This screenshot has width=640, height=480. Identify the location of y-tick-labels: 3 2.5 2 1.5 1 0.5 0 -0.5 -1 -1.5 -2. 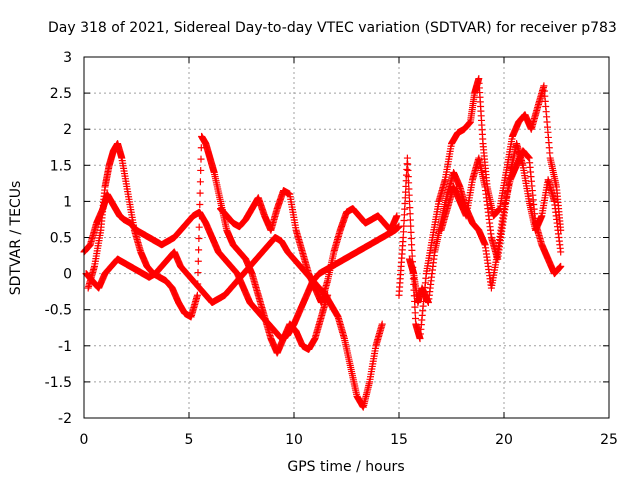
(58, 238).